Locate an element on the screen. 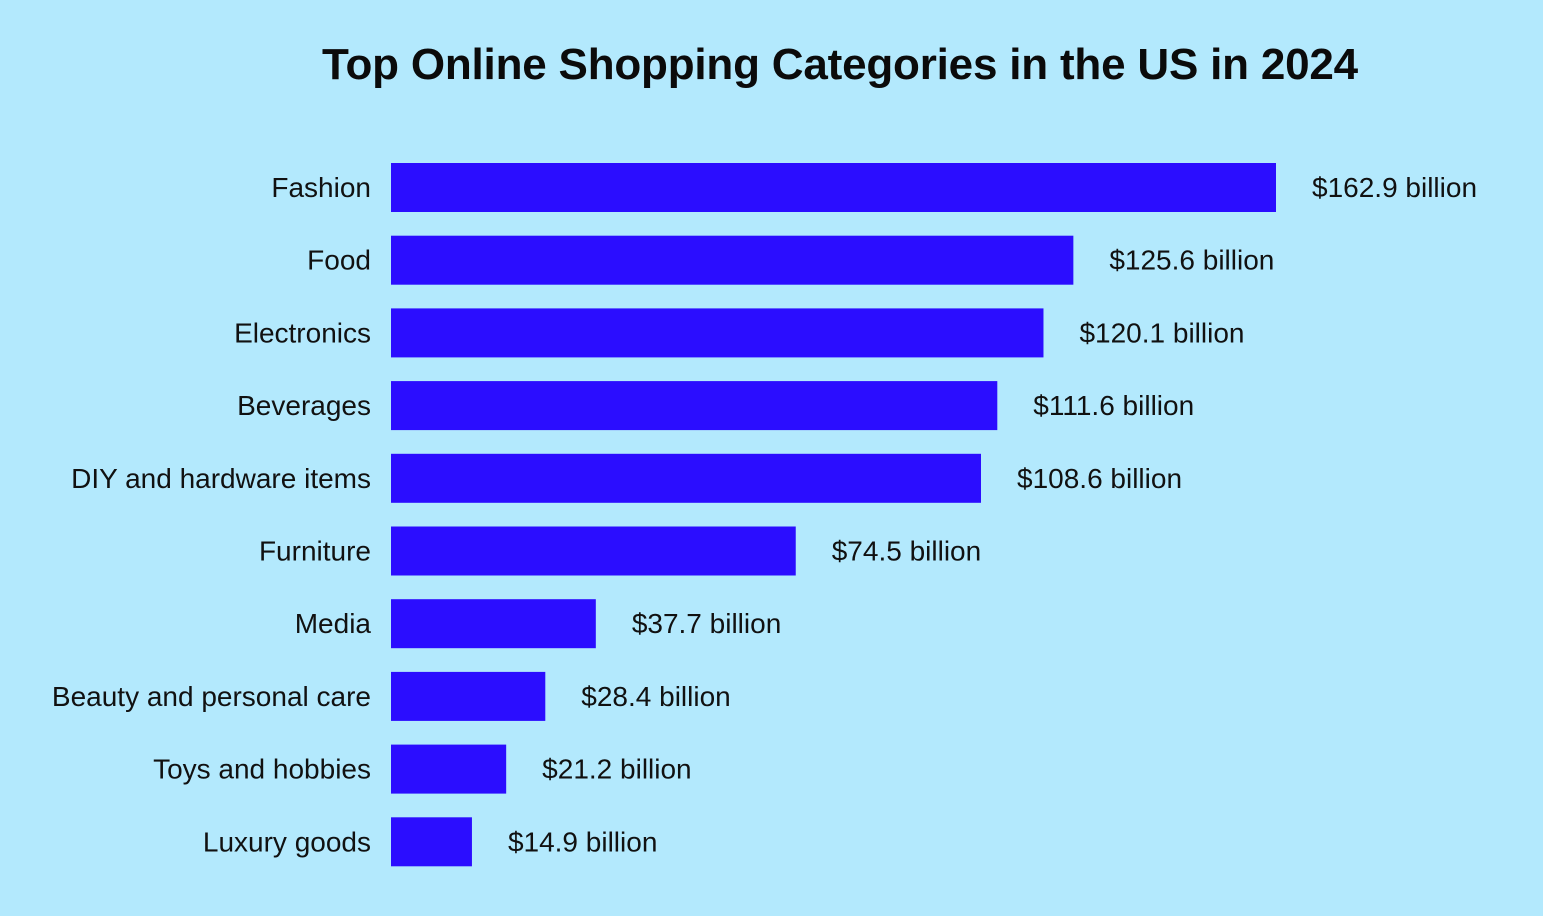 This screenshot has width=1543, height=916. bar-food is located at coordinates (732, 260).